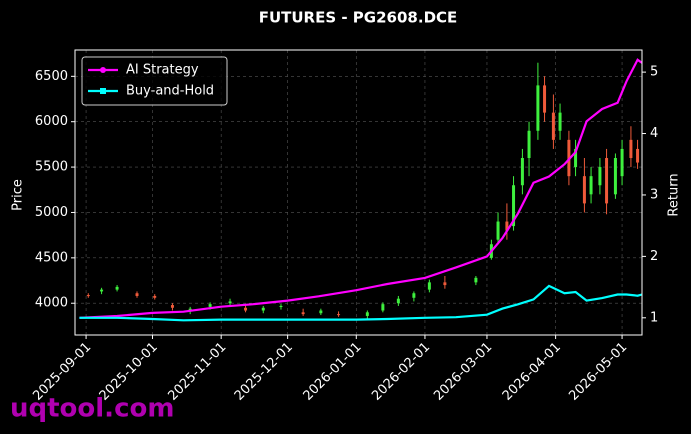  What do you see at coordinates (51, 76) in the screenshot?
I see `y-tick-label: 6500` at bounding box center [51, 76].